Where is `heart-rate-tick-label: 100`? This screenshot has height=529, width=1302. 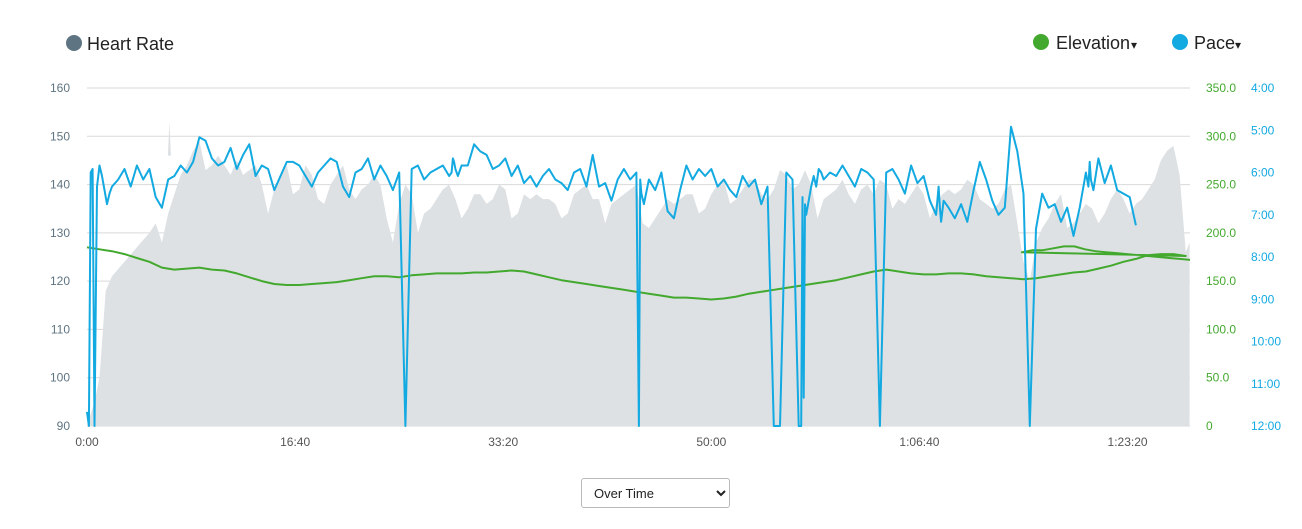
heart-rate-tick-label: 100 is located at coordinates (60, 378).